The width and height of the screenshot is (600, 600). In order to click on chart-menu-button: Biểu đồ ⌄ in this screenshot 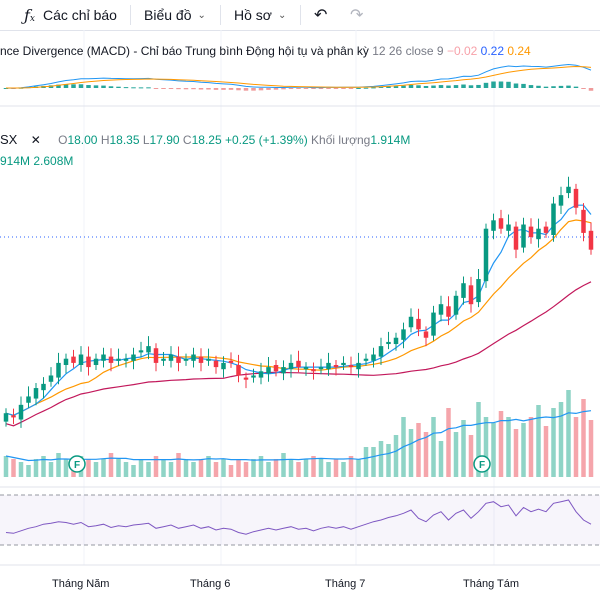, I will do `click(175, 15)`.